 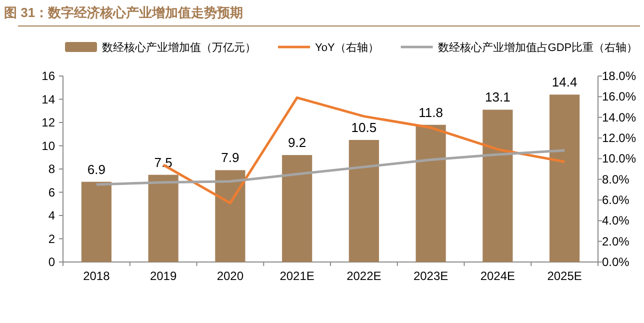 I want to click on data-label: 11.8, so click(x=430, y=112).